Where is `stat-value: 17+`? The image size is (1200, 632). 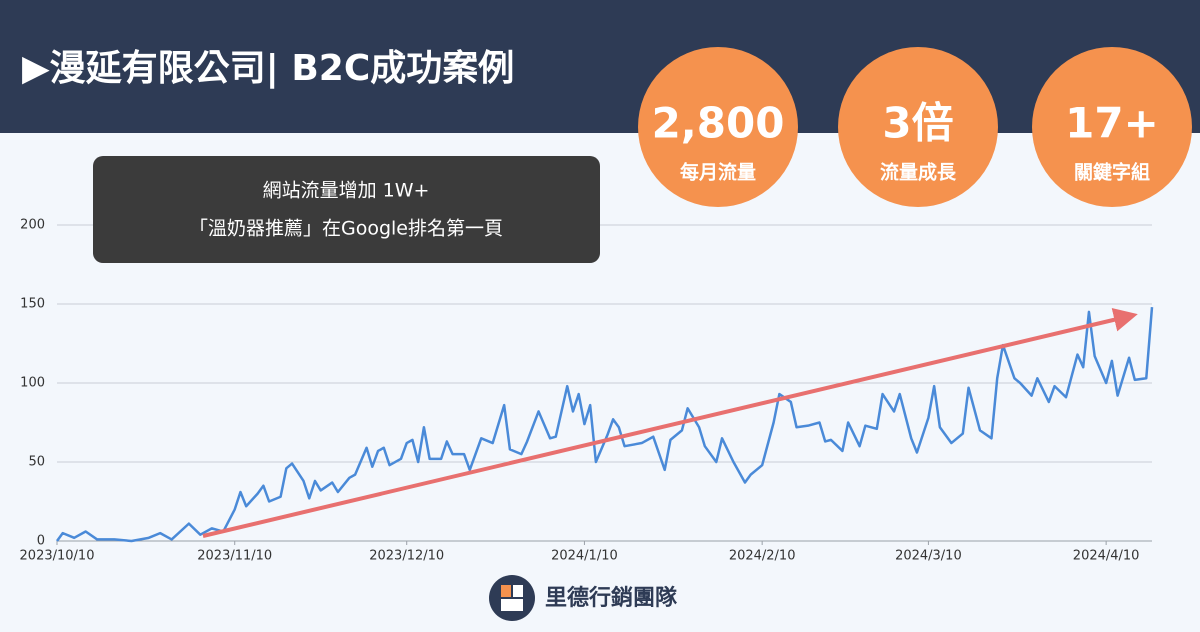
stat-value: 17+ is located at coordinates (1112, 123).